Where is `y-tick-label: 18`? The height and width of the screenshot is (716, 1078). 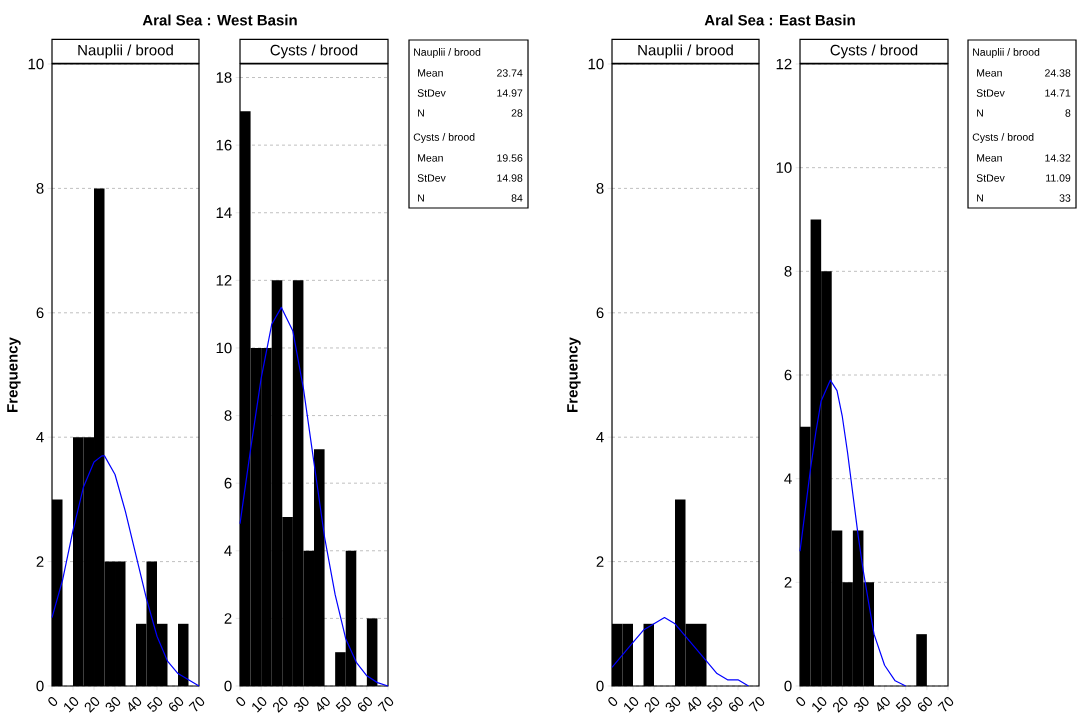 y-tick-label: 18 is located at coordinates (224, 77).